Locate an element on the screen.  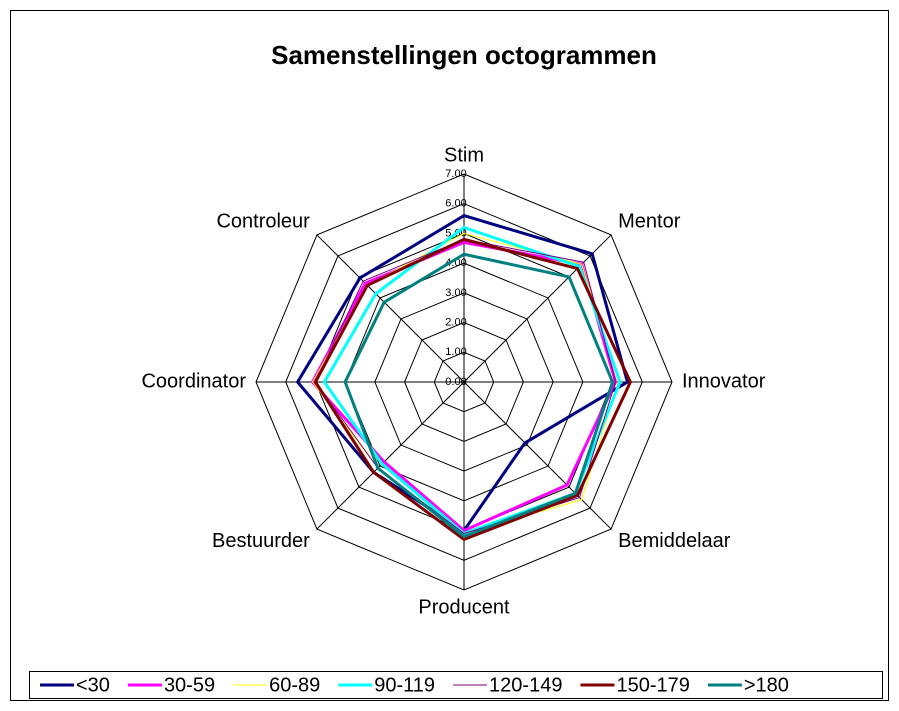
category-label: Bemiddelaar is located at coordinates (674, 541).